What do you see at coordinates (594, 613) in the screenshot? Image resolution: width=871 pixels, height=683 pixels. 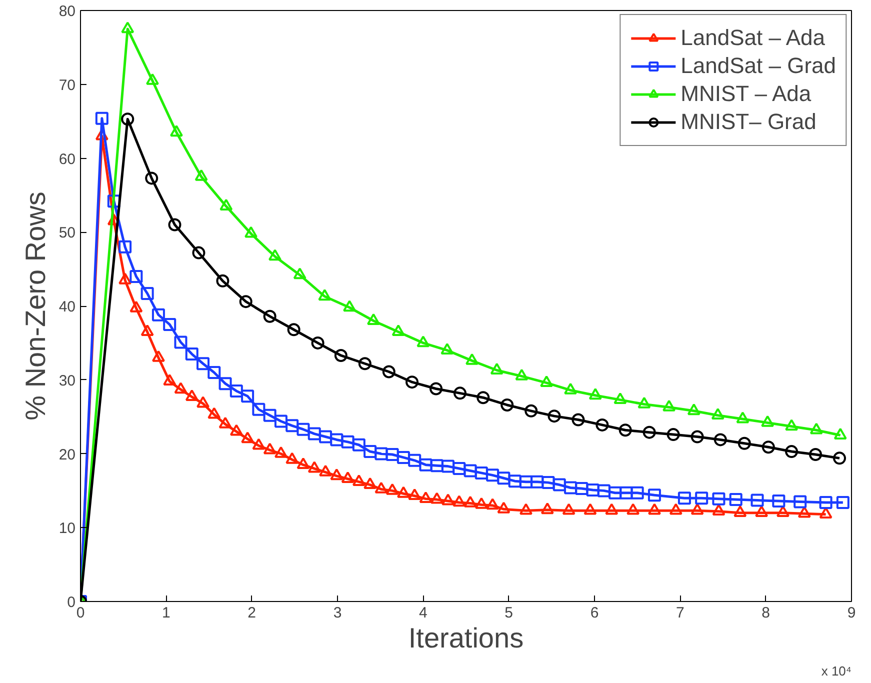 I see `x-tick-label: 6` at bounding box center [594, 613].